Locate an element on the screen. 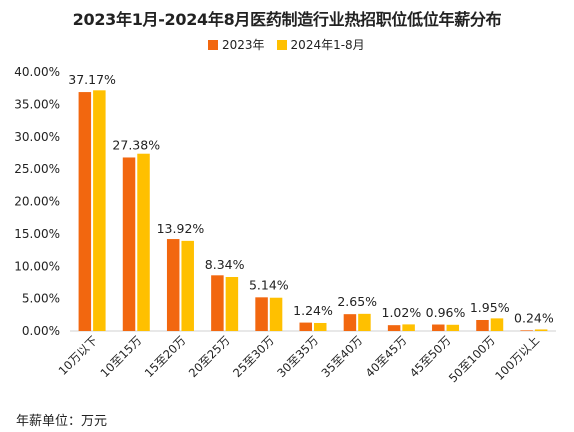 Image resolution: width=574 pixels, height=432 pixels. x-category-label: 30至35万 is located at coordinates (297, 356).